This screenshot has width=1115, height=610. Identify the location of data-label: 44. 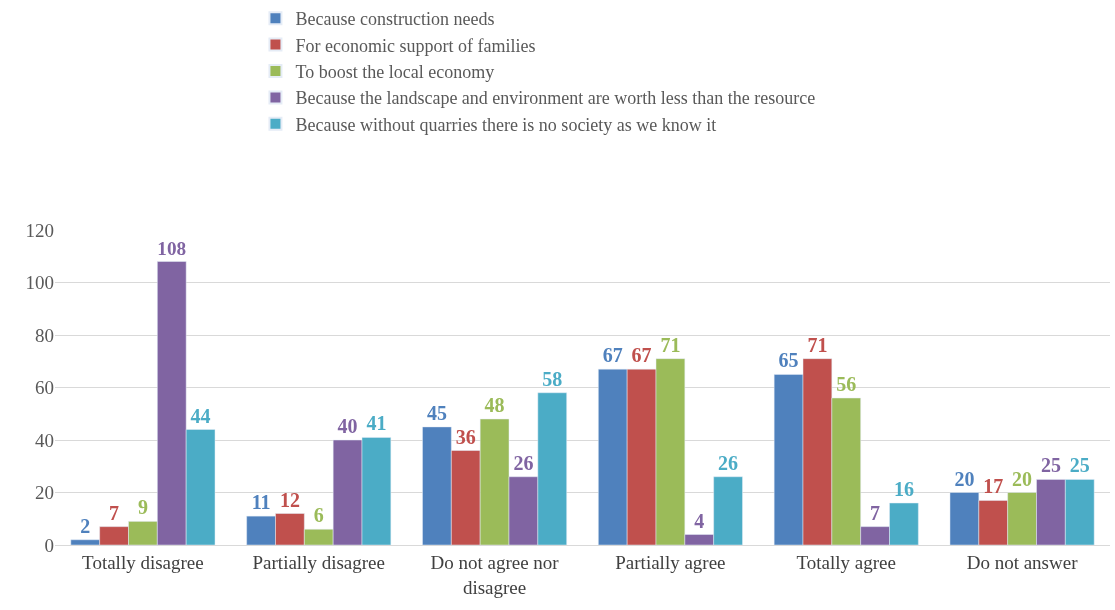
(200, 415).